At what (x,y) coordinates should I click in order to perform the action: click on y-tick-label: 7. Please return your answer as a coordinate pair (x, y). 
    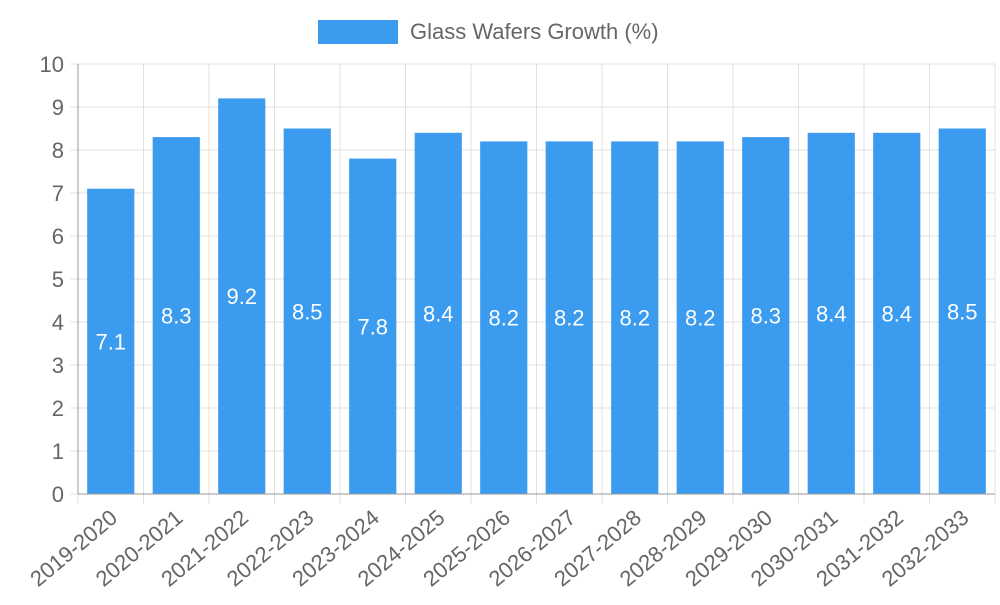
    Looking at the image, I should click on (58, 193).